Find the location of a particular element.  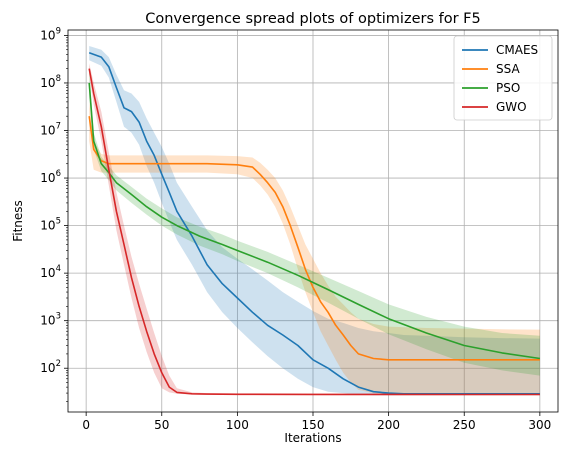

x-tick-label: 250 is located at coordinates (464, 425).